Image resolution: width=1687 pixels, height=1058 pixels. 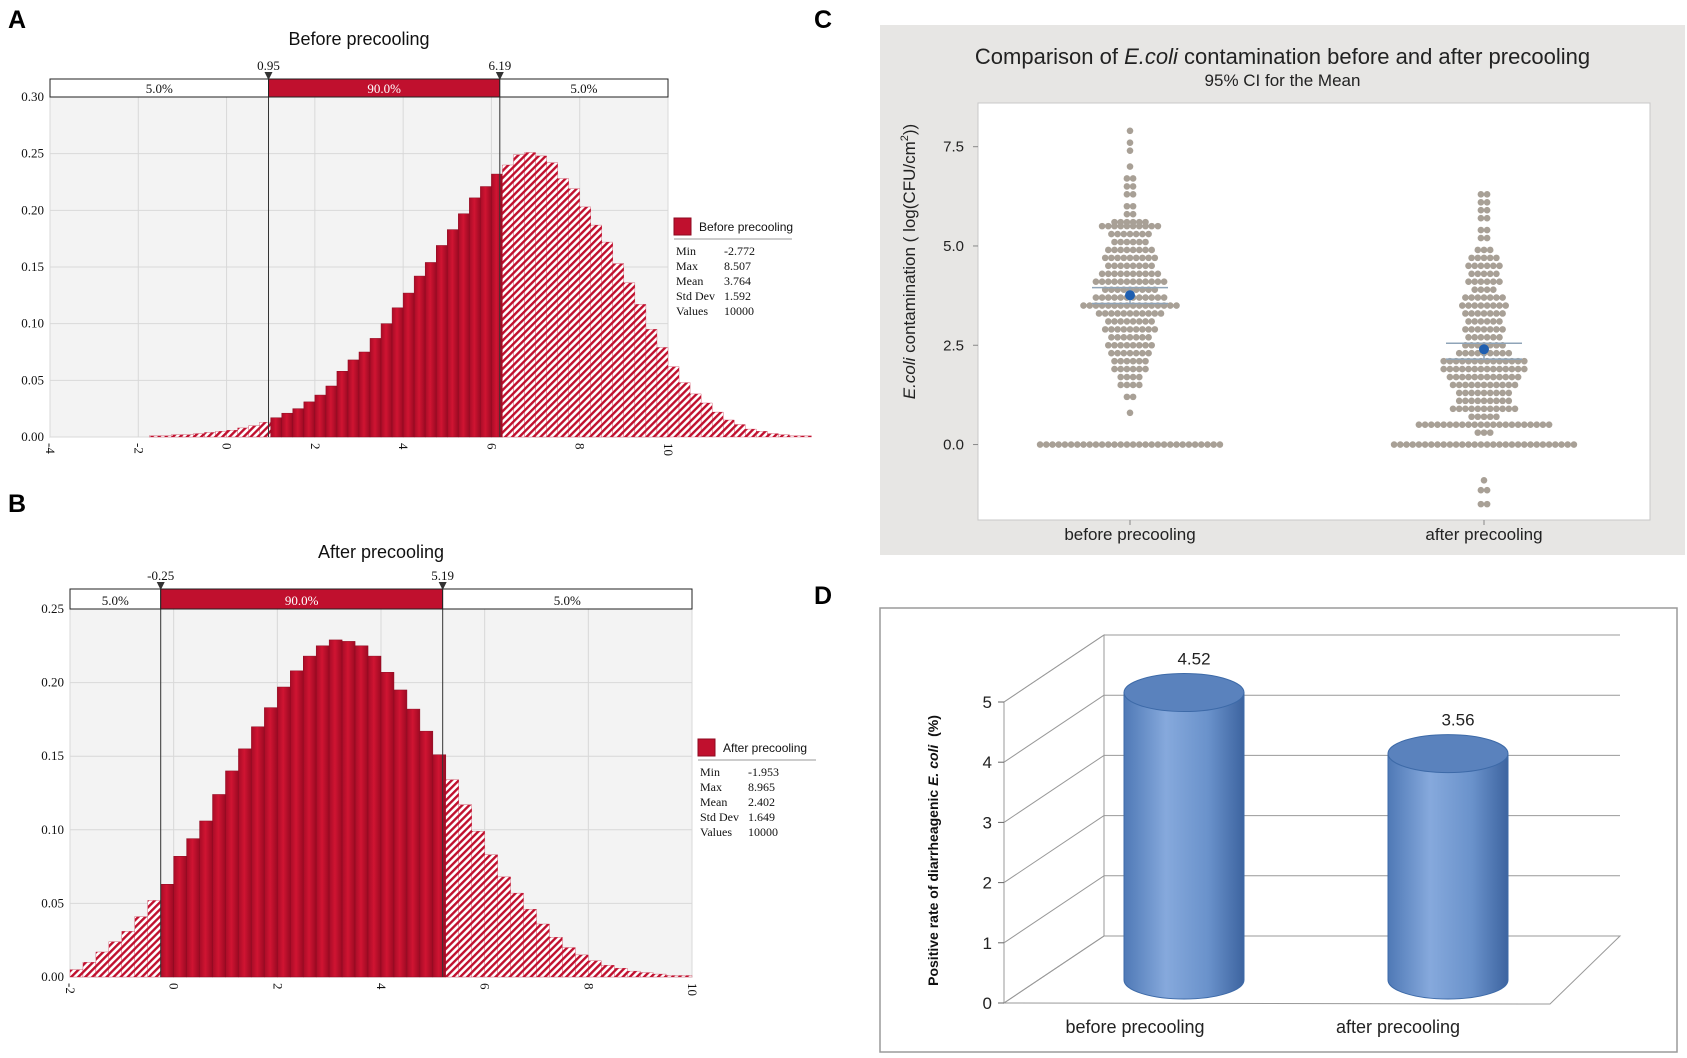 I want to click on y-tick-label: 1, so click(x=987, y=943).